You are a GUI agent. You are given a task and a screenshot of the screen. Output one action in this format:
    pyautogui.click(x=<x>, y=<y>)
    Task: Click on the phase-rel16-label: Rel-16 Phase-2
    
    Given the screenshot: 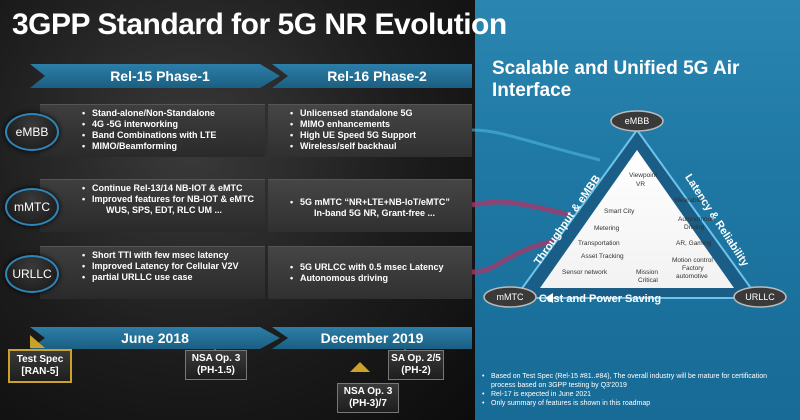 What is the action you would take?
    pyautogui.click(x=377, y=76)
    